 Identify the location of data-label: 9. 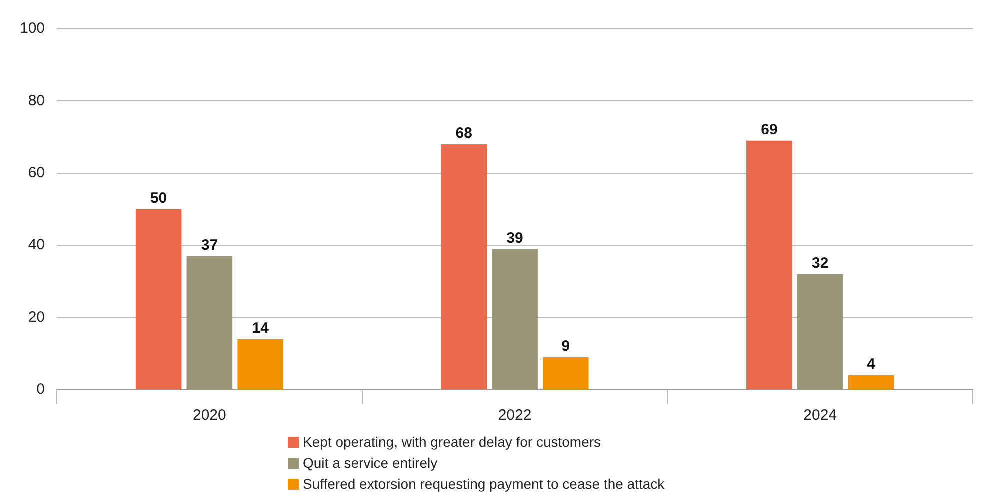
(566, 347).